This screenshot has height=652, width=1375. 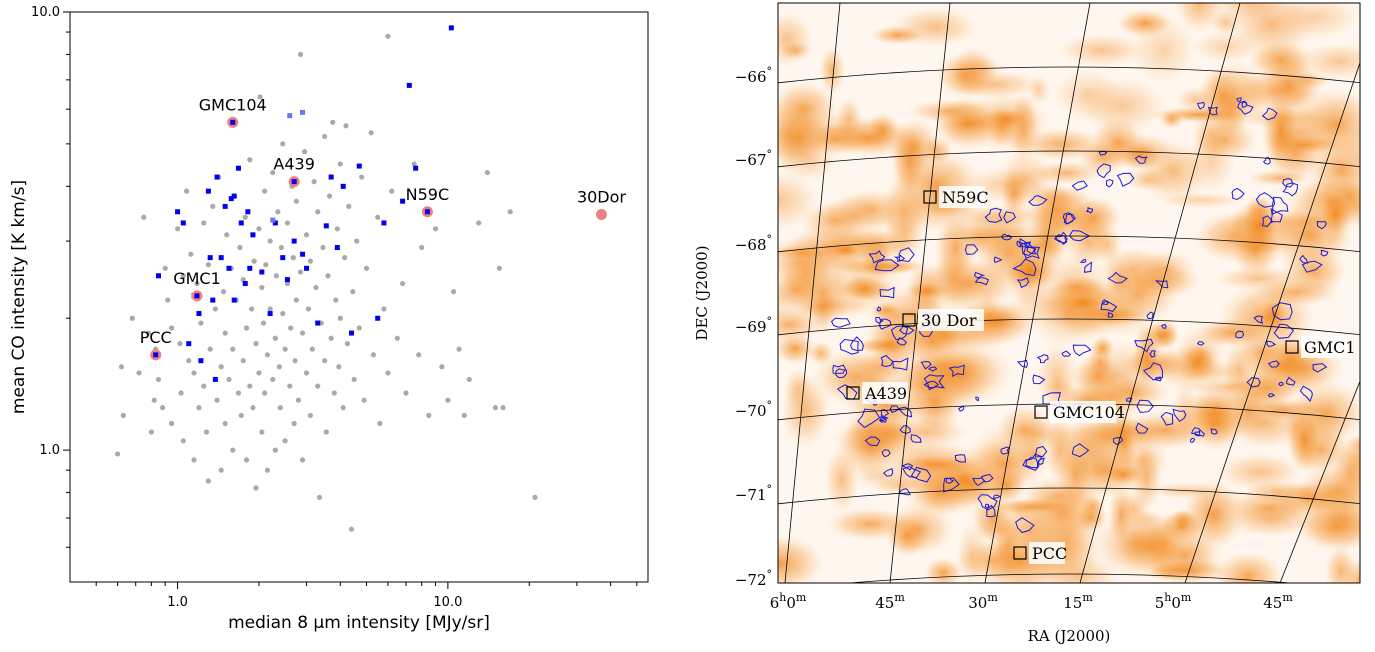 What do you see at coordinates (753, 75) in the screenshot?
I see `dec-tick-label: −66°` at bounding box center [753, 75].